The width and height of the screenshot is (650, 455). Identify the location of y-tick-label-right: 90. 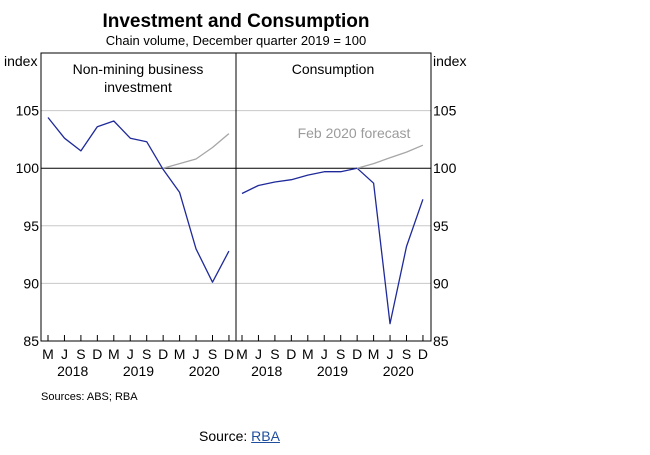
(441, 283).